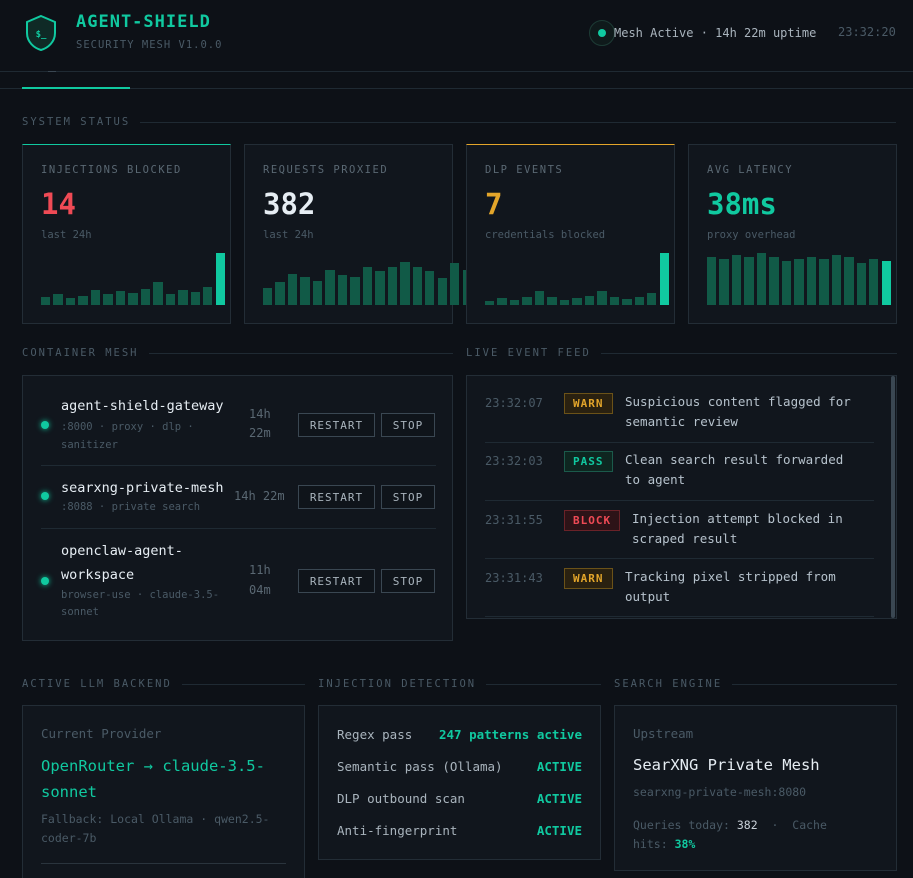  I want to click on section-injection-detection: INJECTION DETECTION, so click(459, 684).